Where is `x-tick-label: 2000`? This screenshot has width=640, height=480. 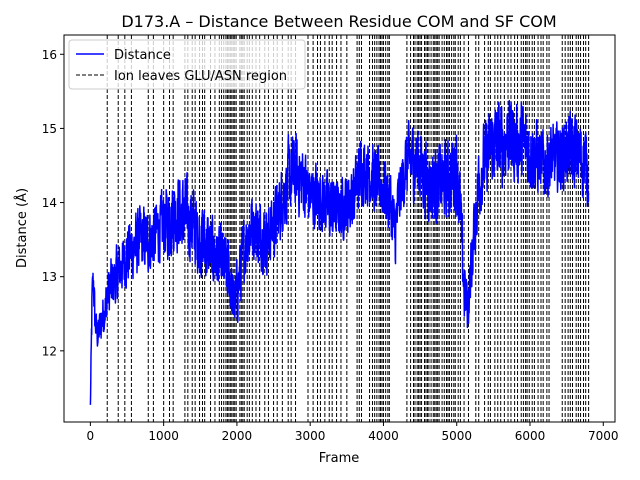 x-tick-label: 2000 is located at coordinates (237, 436).